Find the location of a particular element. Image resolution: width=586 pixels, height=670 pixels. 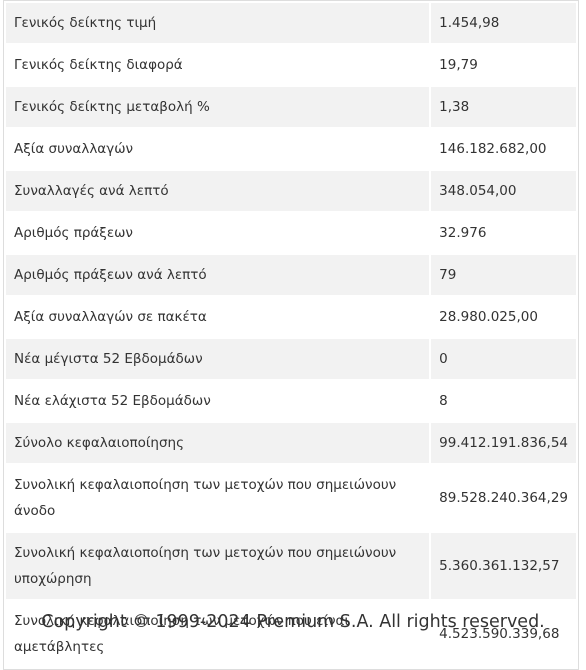

row-label: Γενικός δείκτης διαφορά is located at coordinates (98, 65).